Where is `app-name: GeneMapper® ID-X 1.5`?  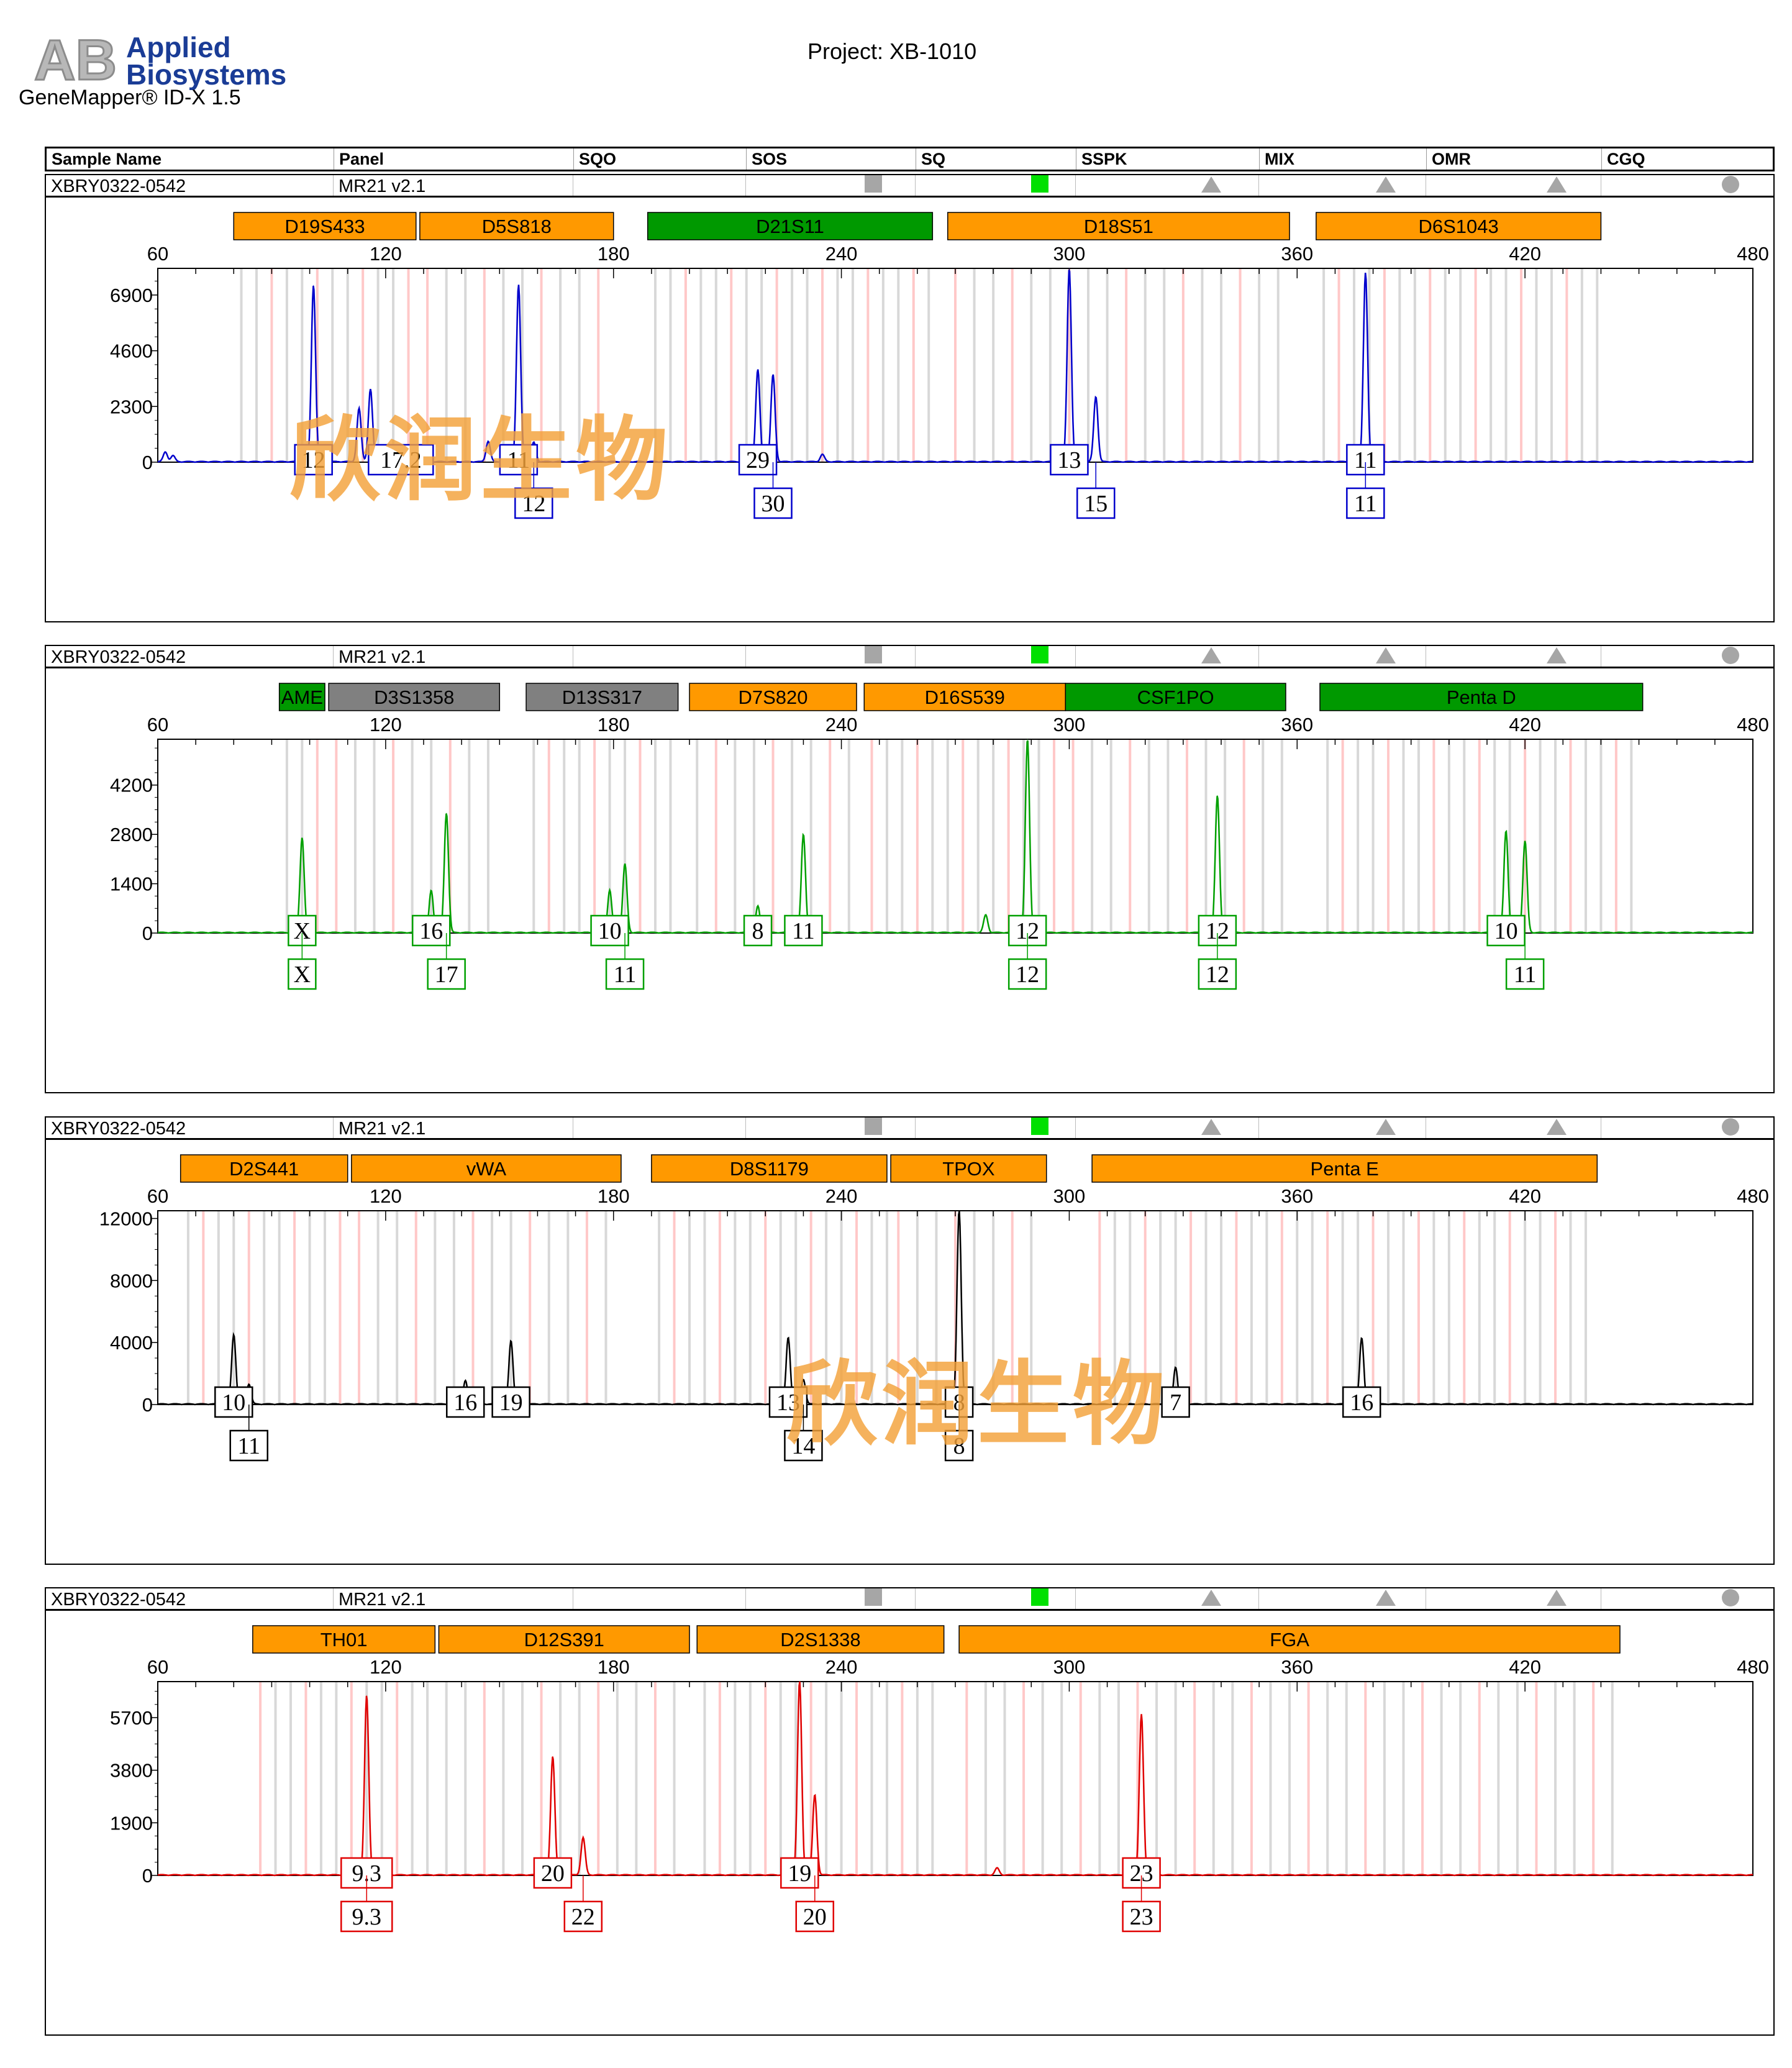 app-name: GeneMapper® ID-X 1.5 is located at coordinates (130, 97).